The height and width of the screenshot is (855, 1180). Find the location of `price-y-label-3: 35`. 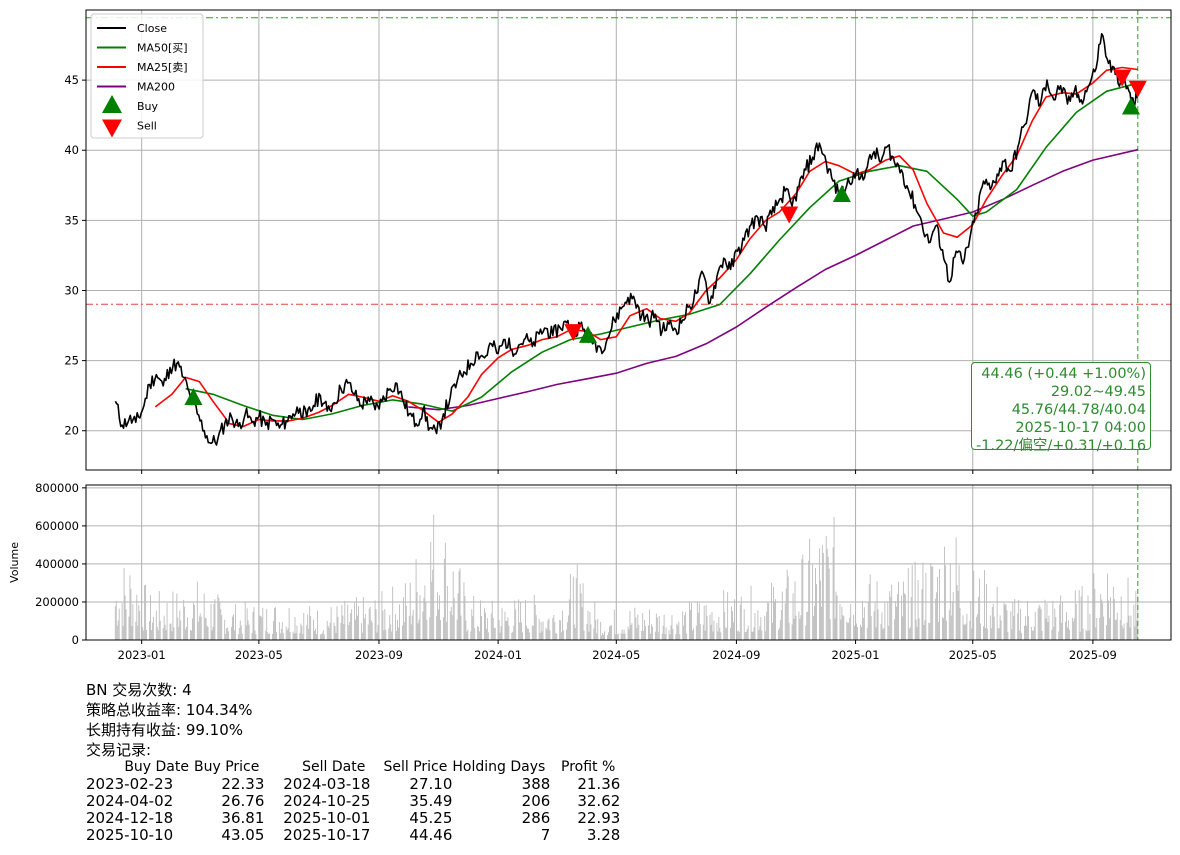

price-y-label-3: 35 is located at coordinates (71, 220).